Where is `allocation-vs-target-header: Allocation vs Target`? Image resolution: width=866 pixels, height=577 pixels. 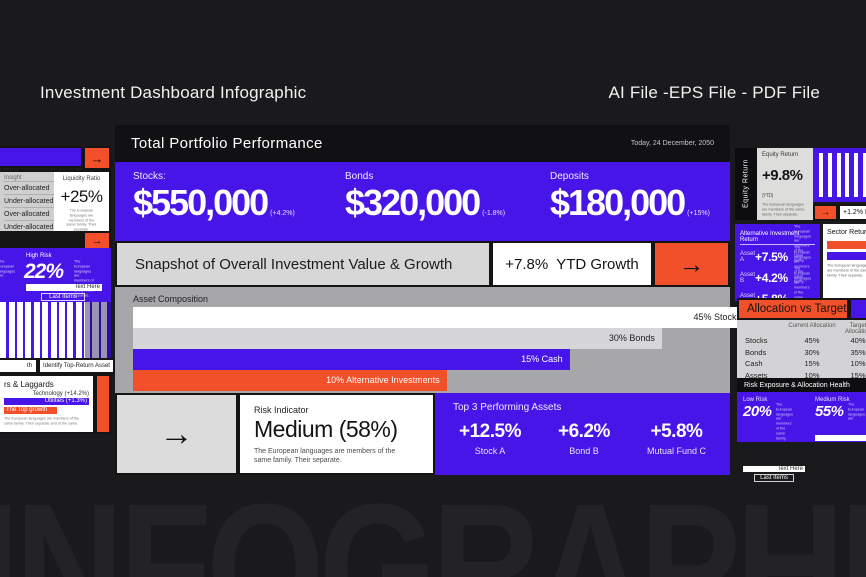
allocation-vs-target-header: Allocation vs Target is located at coordinates (793, 309).